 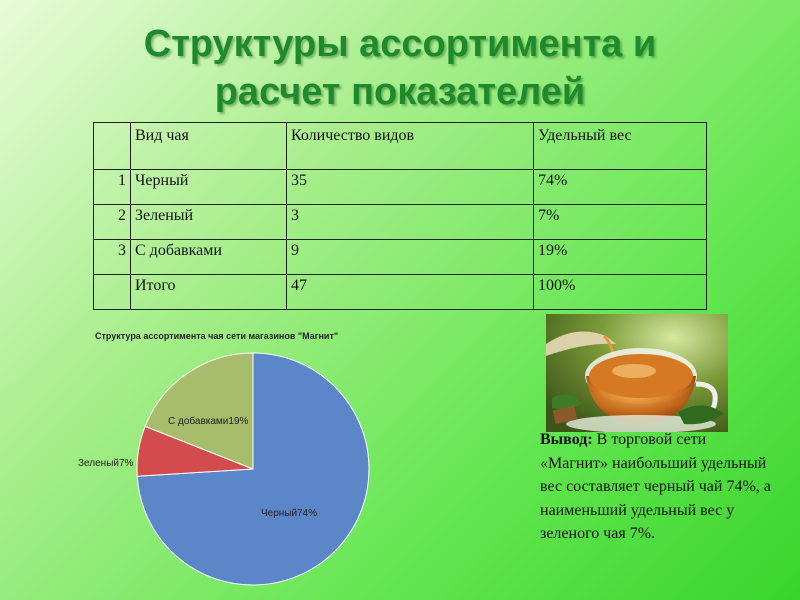 I want to click on pie-slice-label: Черный74%, so click(x=289, y=513).